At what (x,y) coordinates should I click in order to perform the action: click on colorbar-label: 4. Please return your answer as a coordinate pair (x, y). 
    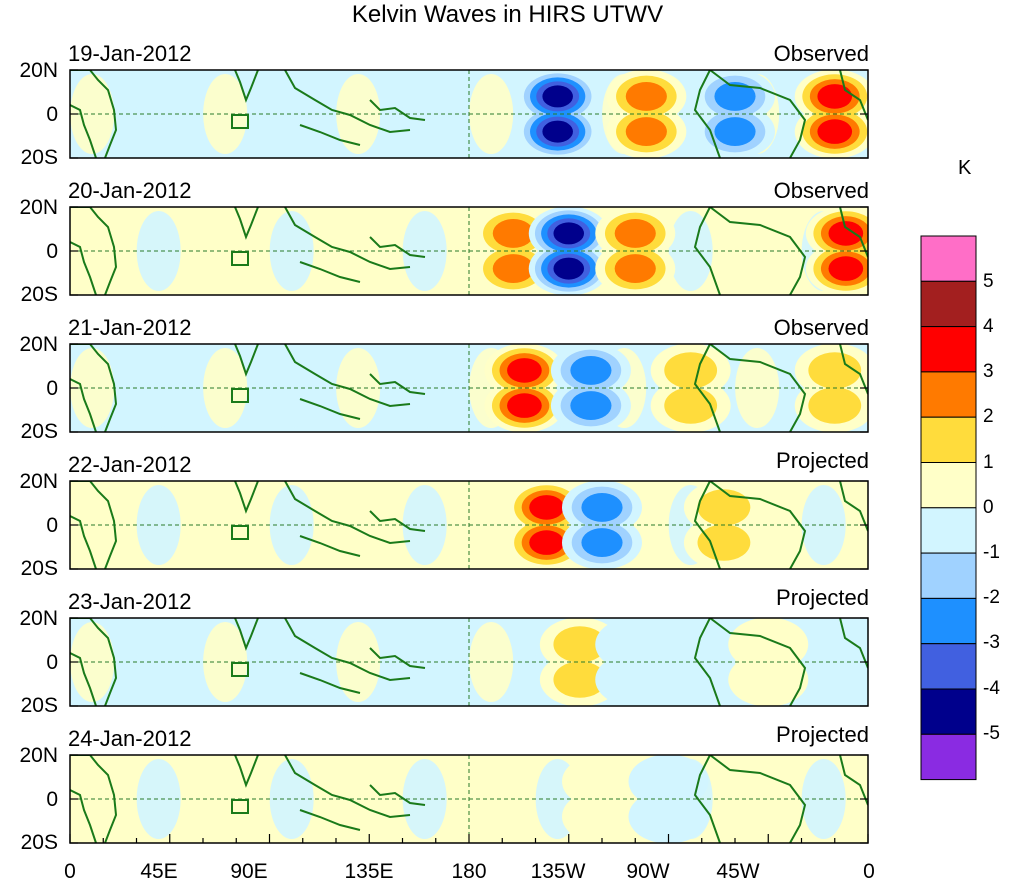
    Looking at the image, I should click on (988, 326).